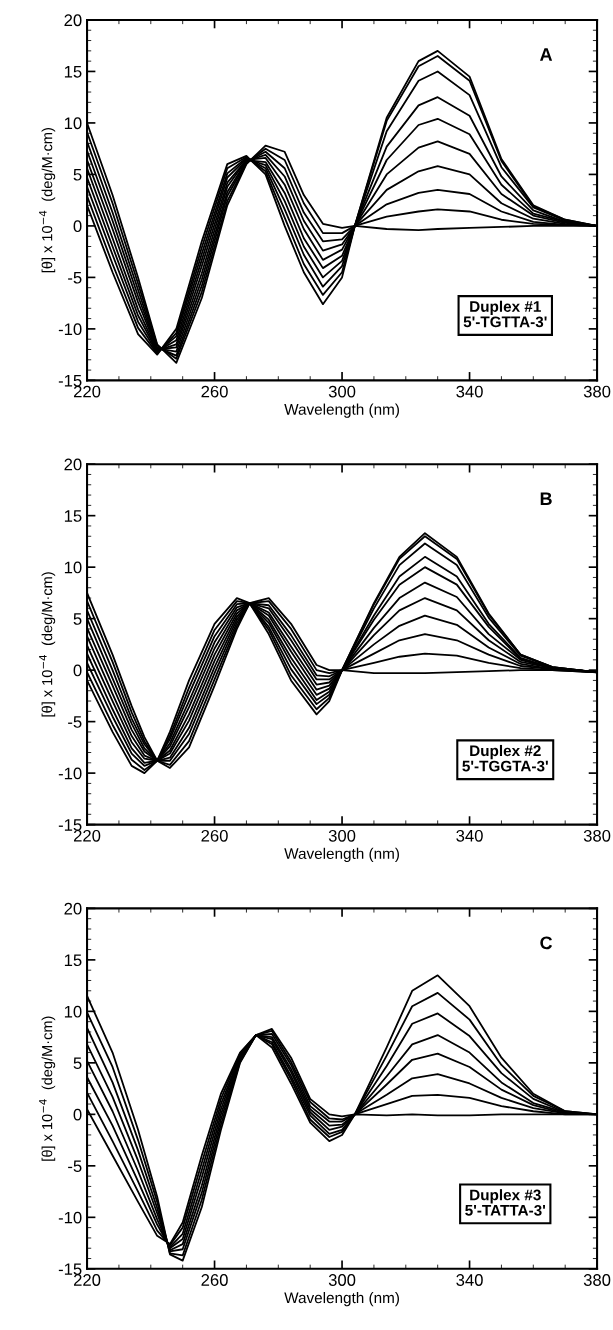 The height and width of the screenshot is (1330, 613). I want to click on annotation: Duplex #1 5'-TGTTA-3', so click(505, 314).